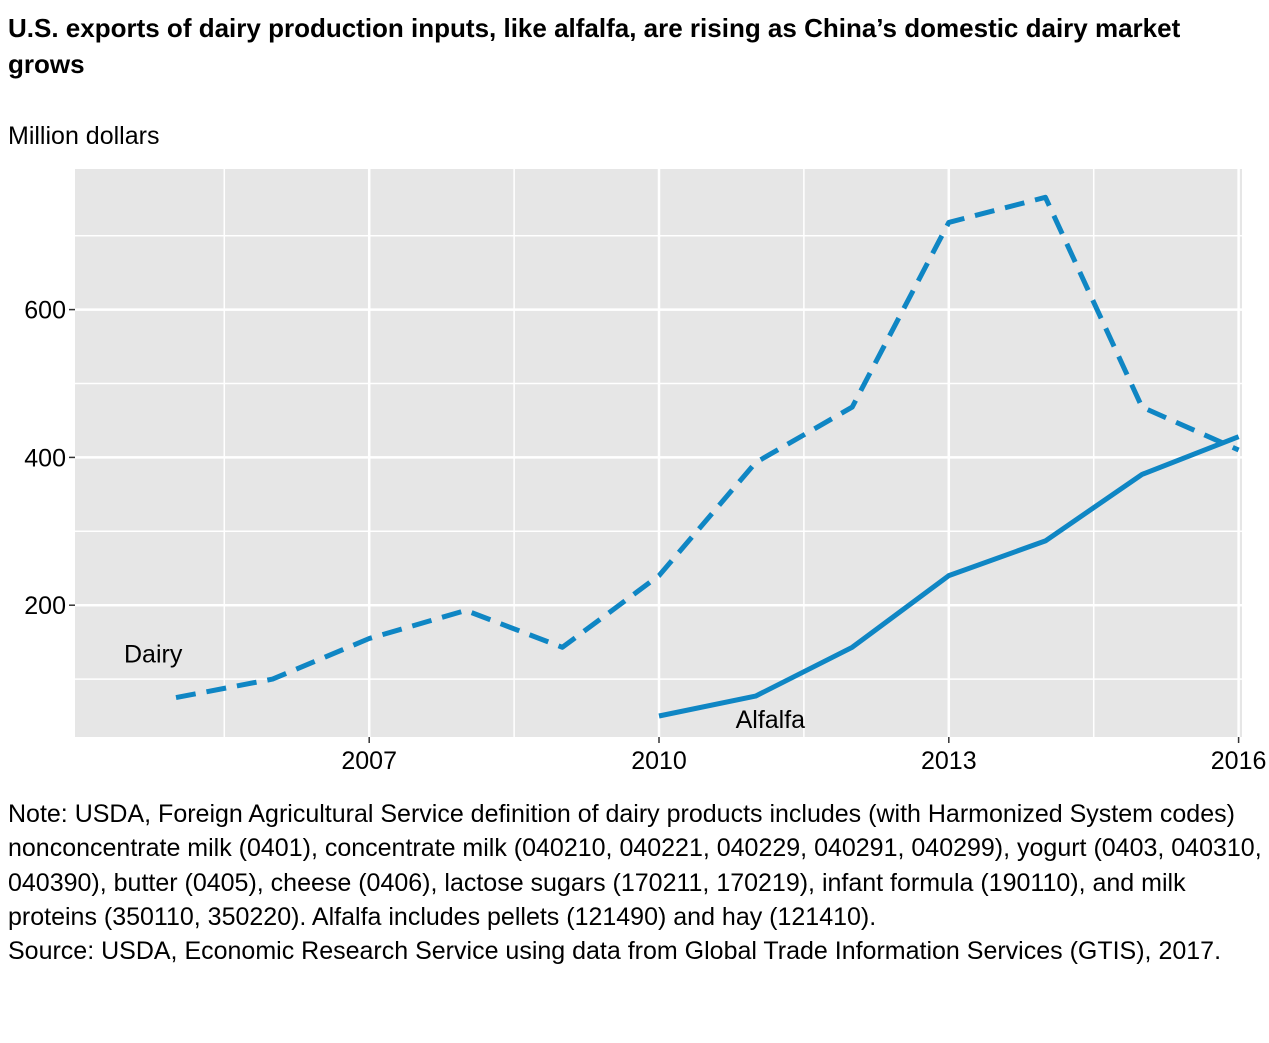 Image resolution: width=1269 pixels, height=1043 pixels. What do you see at coordinates (949, 761) in the screenshot?
I see `x-tick-label: 2013` at bounding box center [949, 761].